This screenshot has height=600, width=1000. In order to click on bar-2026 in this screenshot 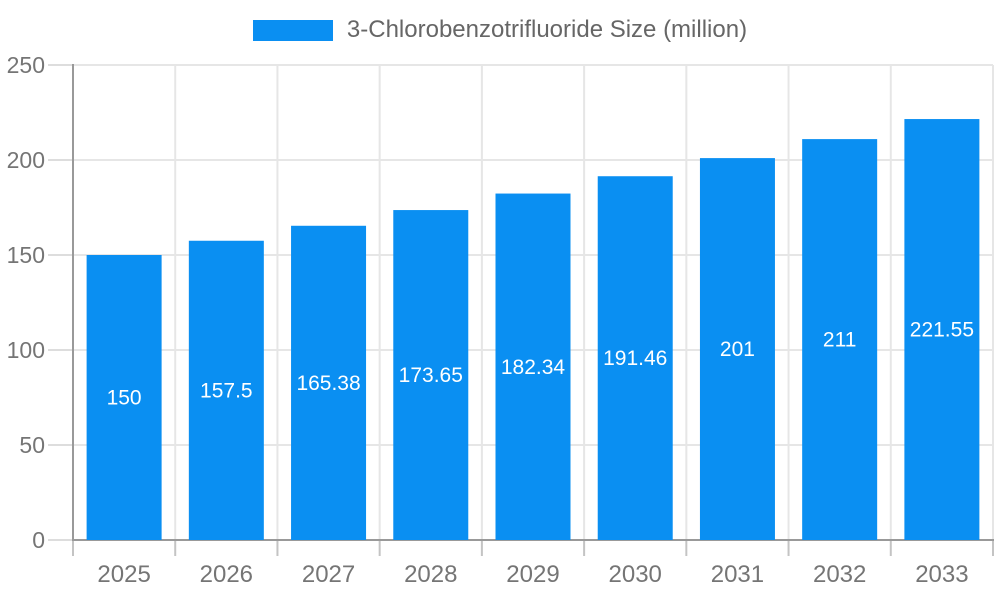, I will do `click(226, 390)`.